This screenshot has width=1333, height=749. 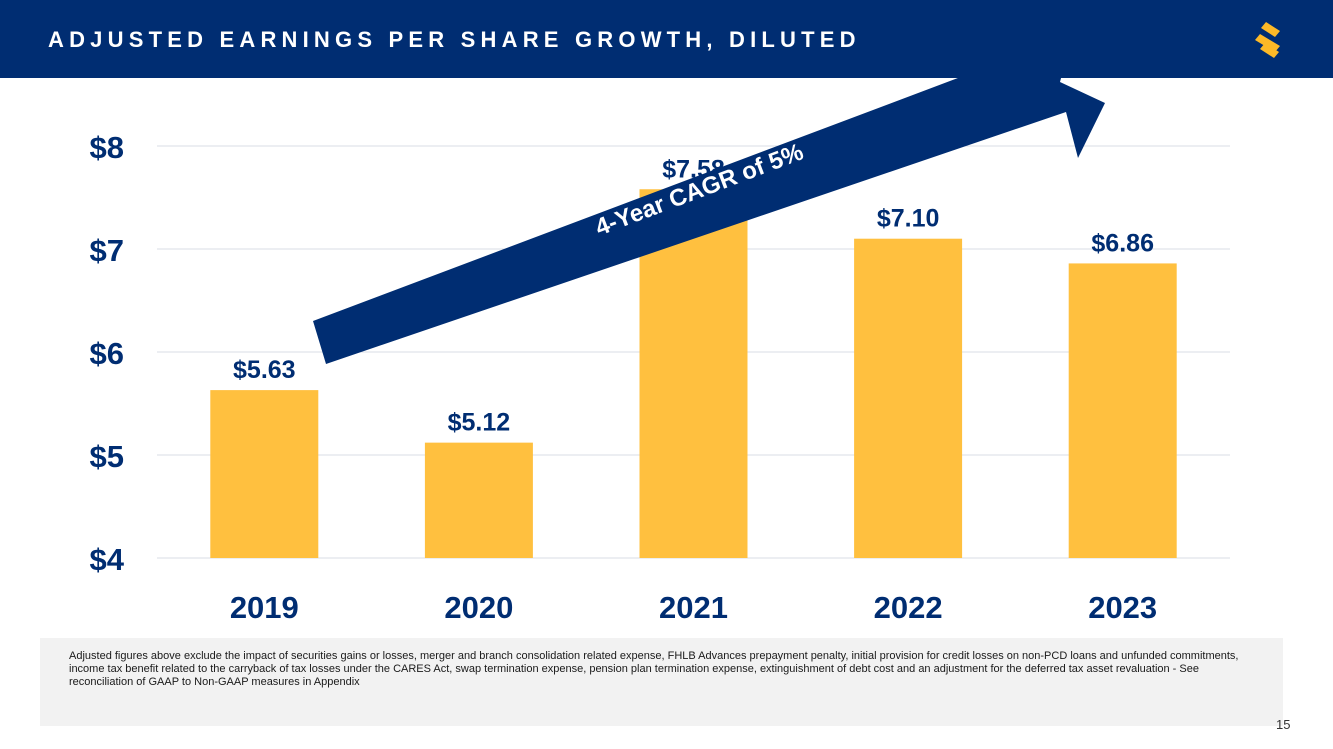 What do you see at coordinates (478, 607) in the screenshot?
I see `x-tick-label: 2020` at bounding box center [478, 607].